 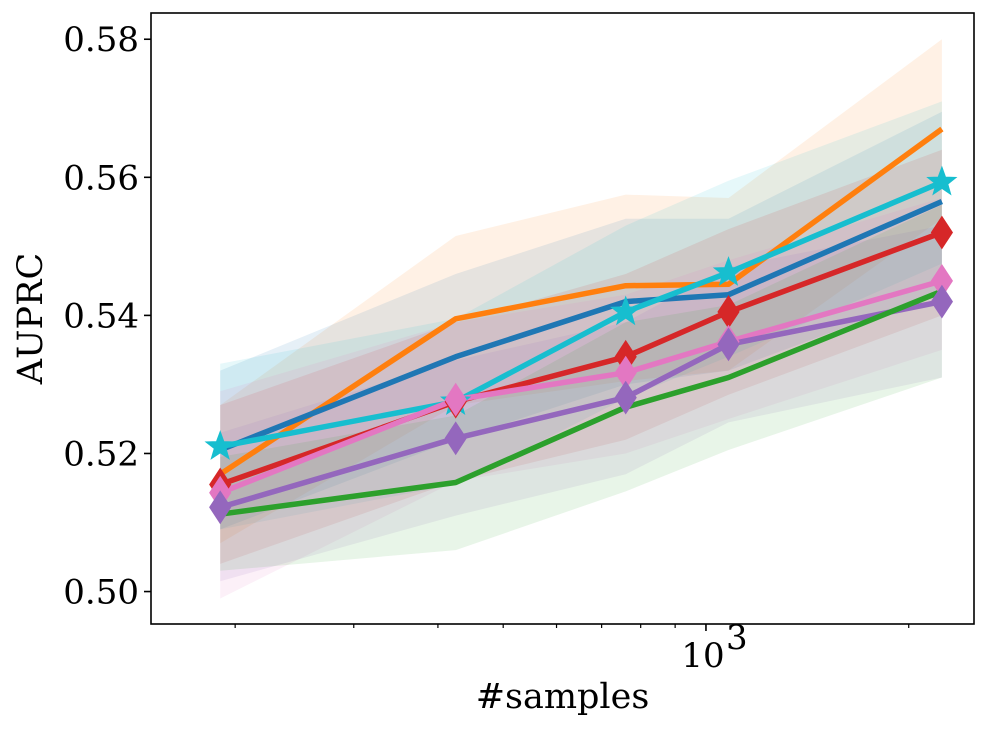 What do you see at coordinates (101, 316) in the screenshot?
I see `y-tick-label: 0.54` at bounding box center [101, 316].